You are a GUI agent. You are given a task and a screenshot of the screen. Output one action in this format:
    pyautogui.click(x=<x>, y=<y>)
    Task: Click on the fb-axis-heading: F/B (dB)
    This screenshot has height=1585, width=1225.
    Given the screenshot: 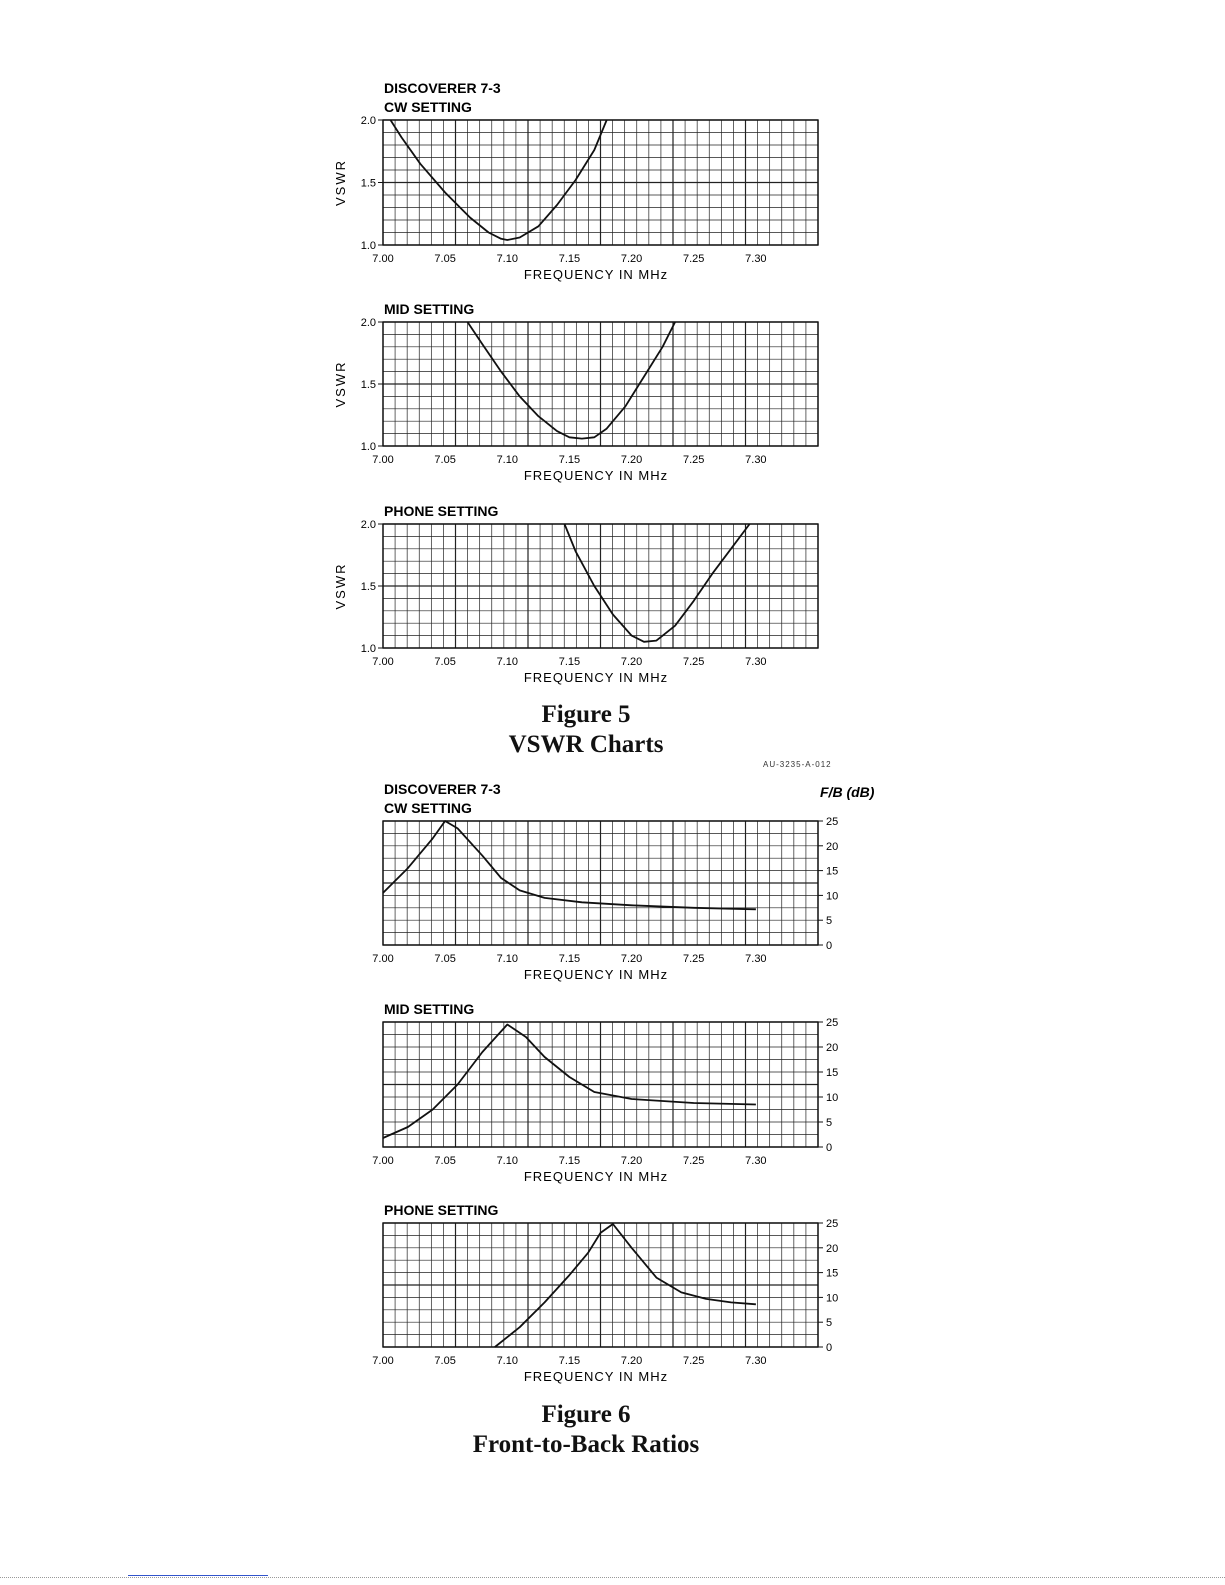 What is the action you would take?
    pyautogui.click(x=847, y=792)
    